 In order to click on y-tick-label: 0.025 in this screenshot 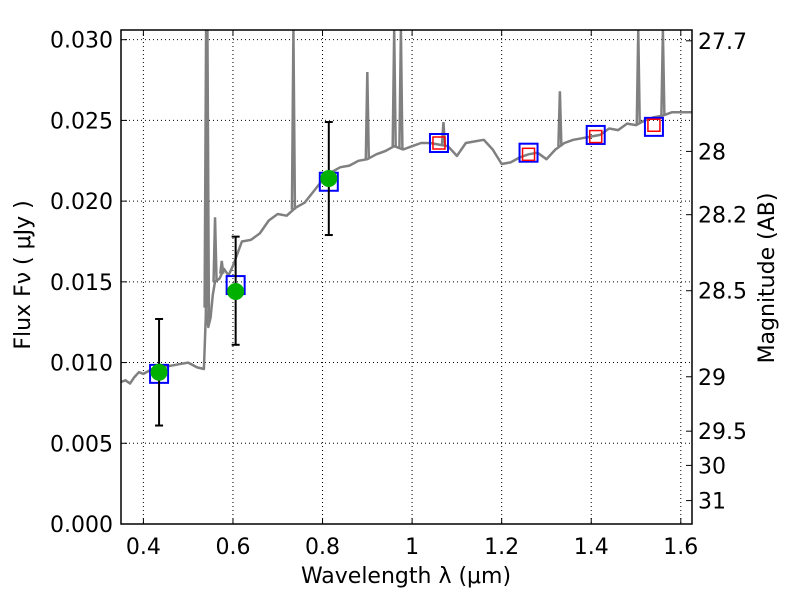, I will do `click(81, 121)`.